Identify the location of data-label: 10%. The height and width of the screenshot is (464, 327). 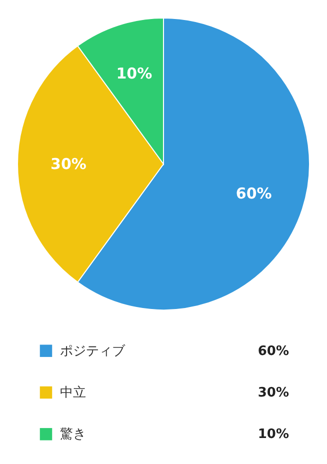
(134, 73).